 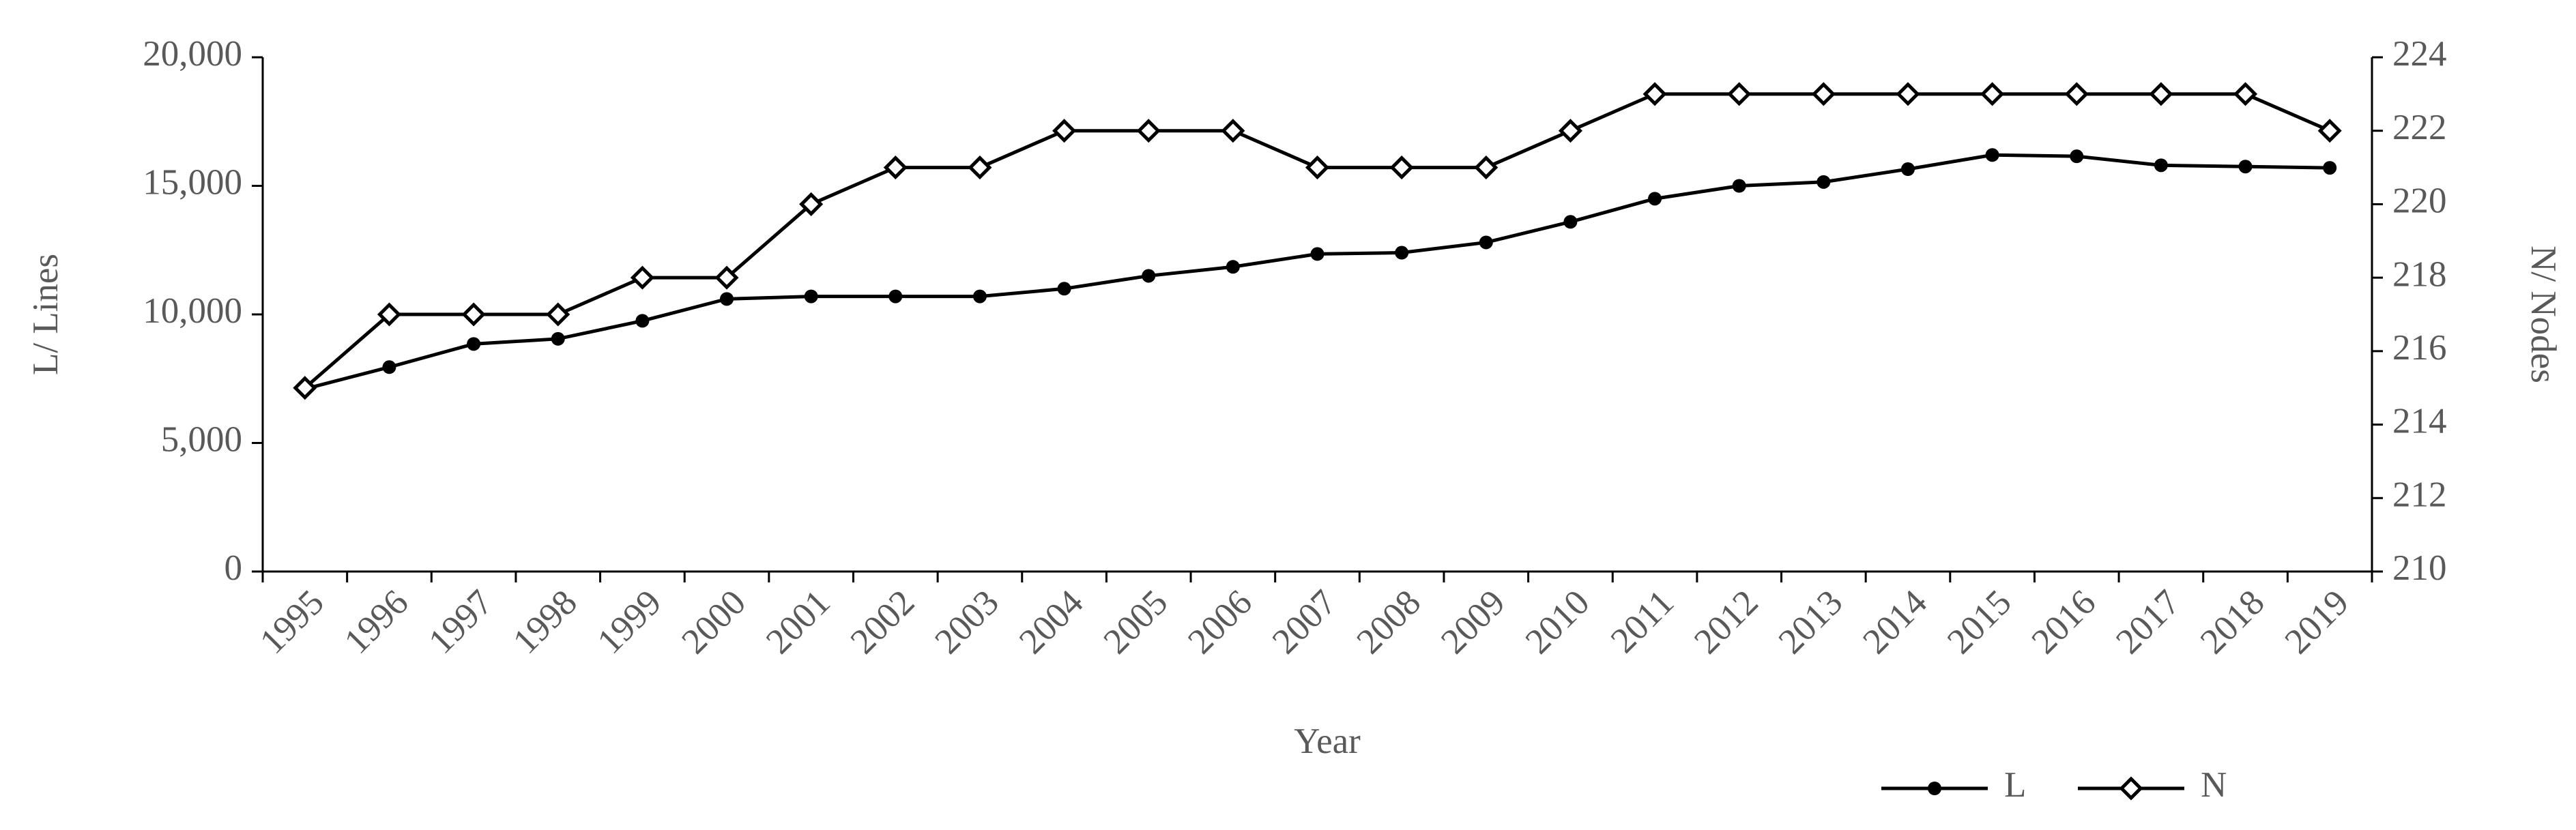 I want to click on x-tick-label: 2008, so click(x=1388, y=622).